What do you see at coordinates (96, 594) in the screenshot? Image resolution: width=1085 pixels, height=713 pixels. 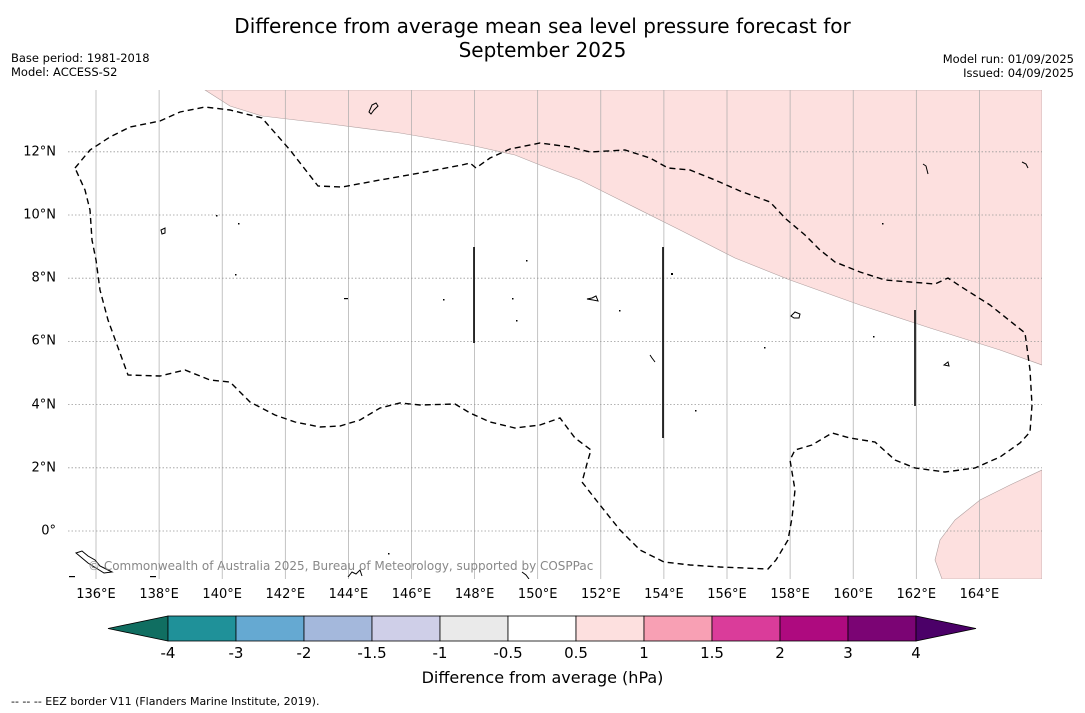 I see `x-tick-label: 136°E` at bounding box center [96, 594].